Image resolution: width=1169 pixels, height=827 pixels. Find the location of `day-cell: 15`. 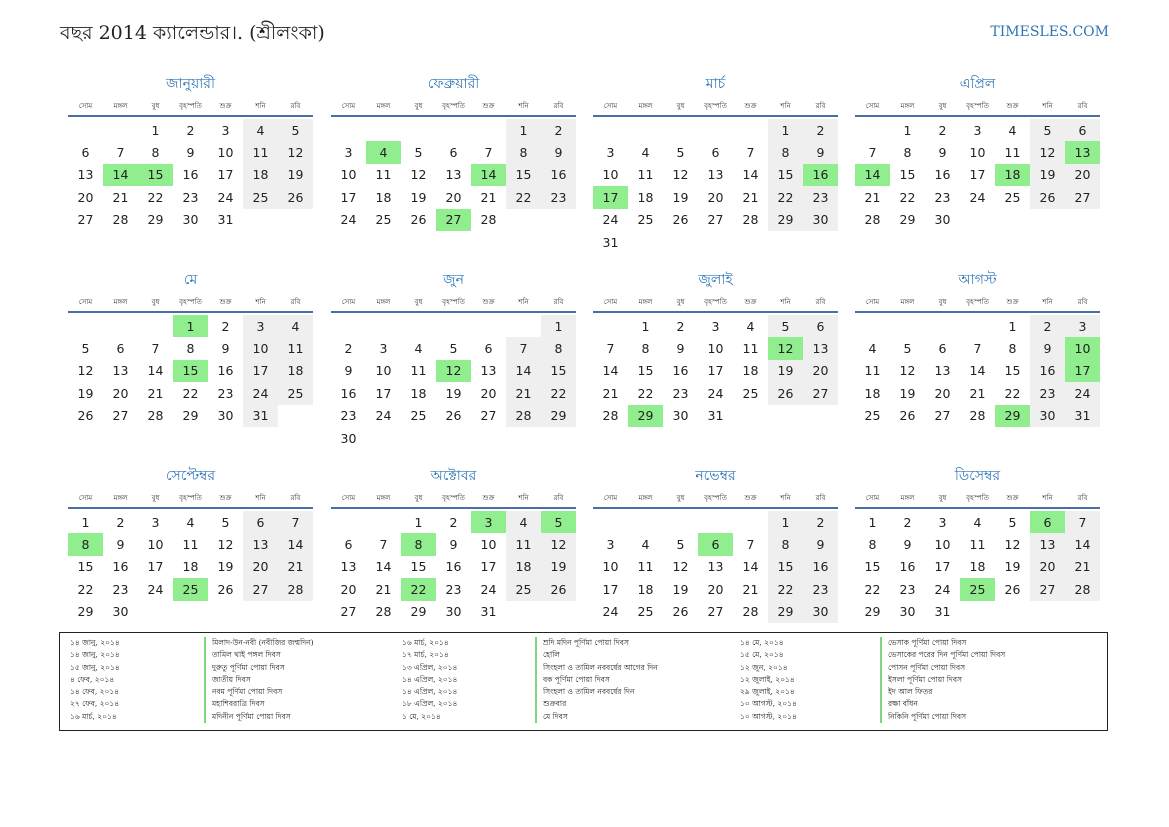

day-cell: 15 is located at coordinates (1012, 371).